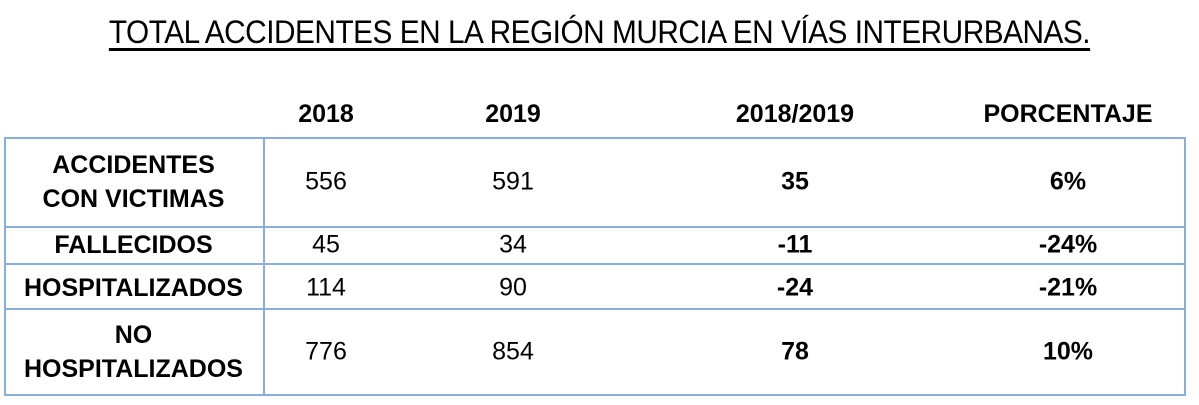 This screenshot has height=405, width=1199. Describe the element at coordinates (513, 181) in the screenshot. I see `cell-2019: 591` at that location.